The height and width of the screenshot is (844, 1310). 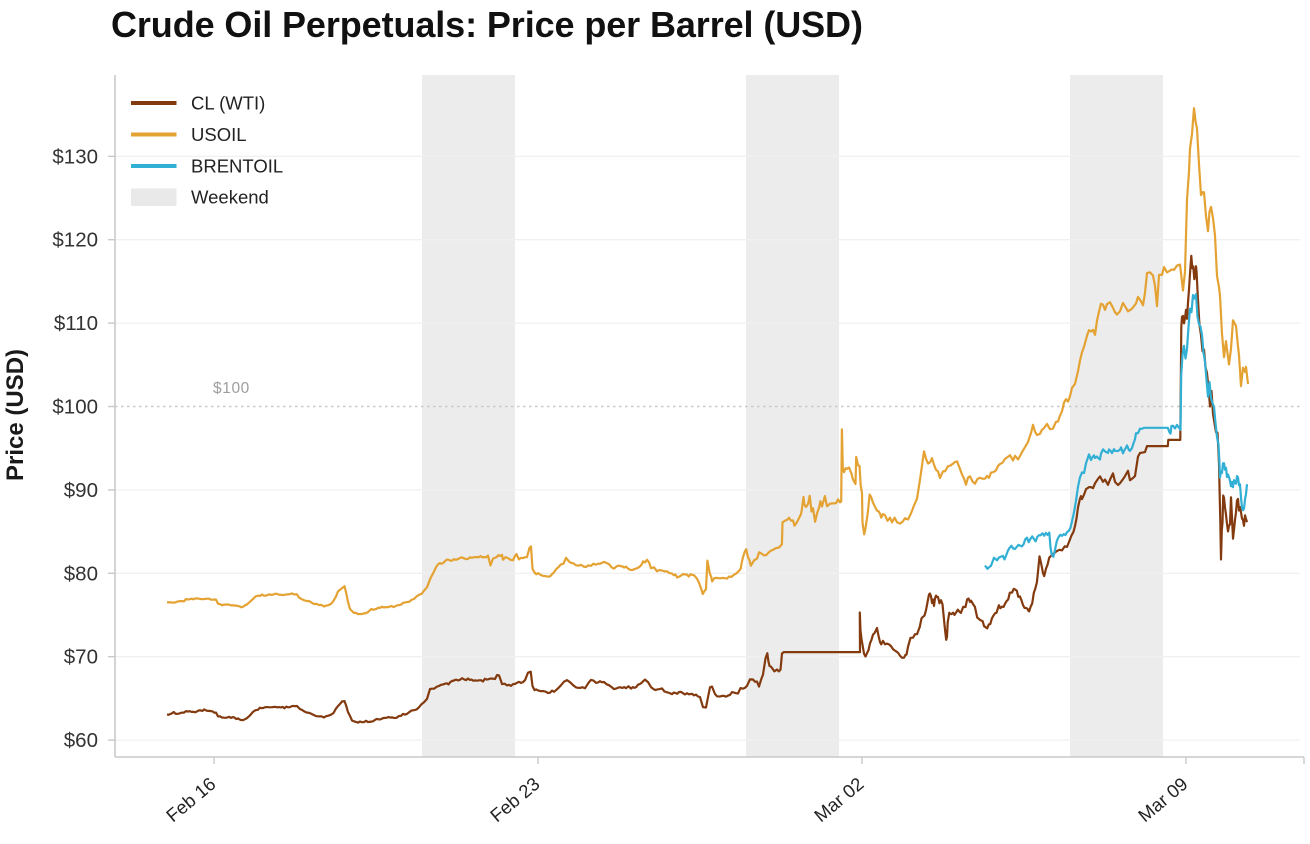 I want to click on svg-text: $110, so click(x=76, y=323).